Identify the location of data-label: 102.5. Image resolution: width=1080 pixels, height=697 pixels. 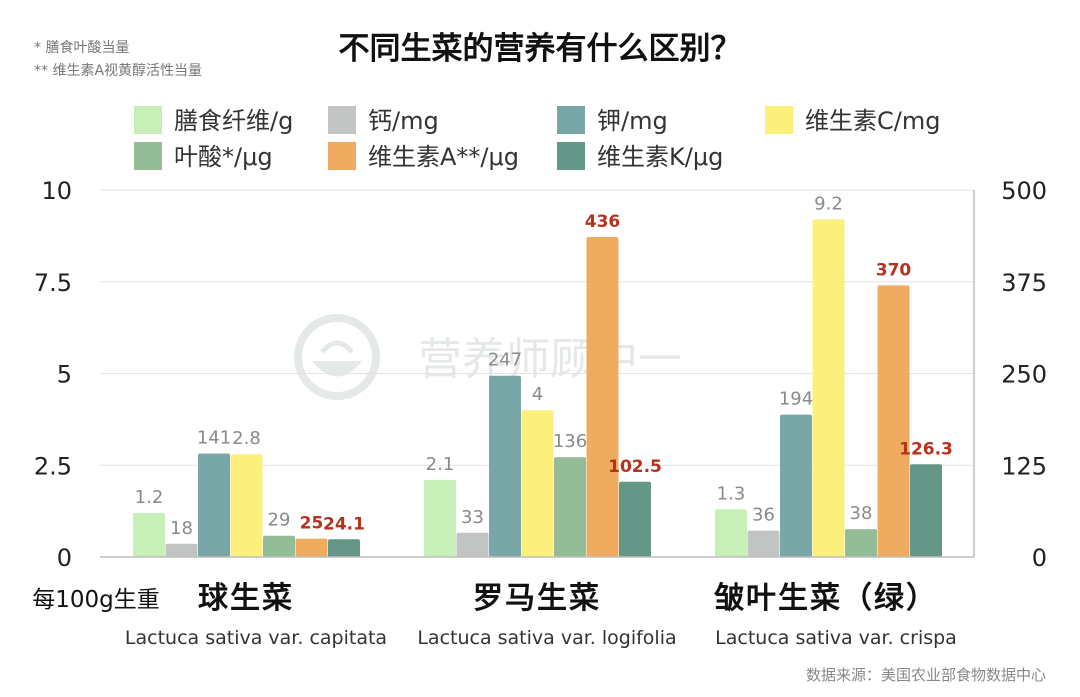
(635, 467).